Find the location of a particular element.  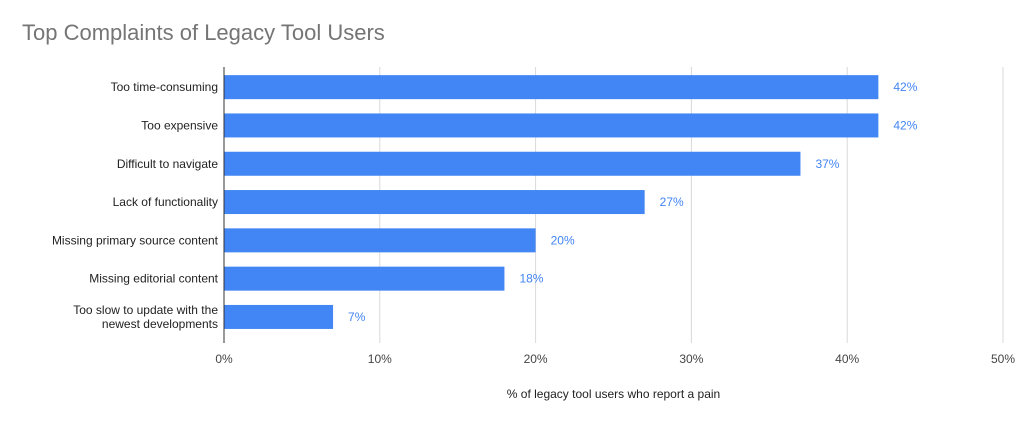

category-label: Too time-consuming is located at coordinates (164, 87).